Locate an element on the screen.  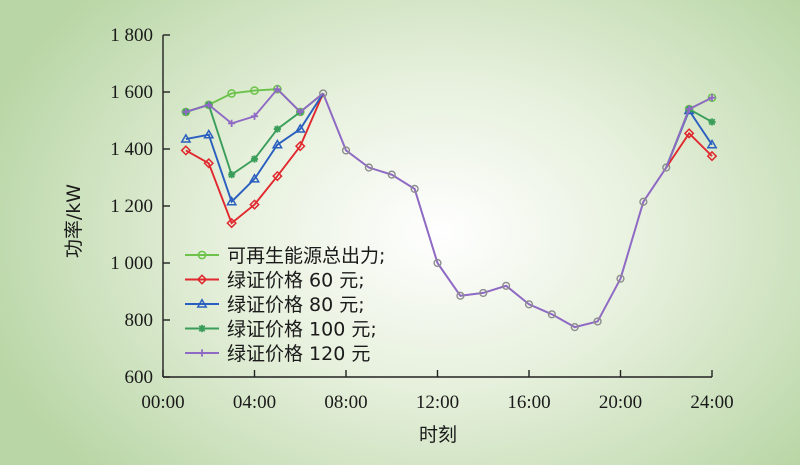
legend-item: 绿证价格 80 元; is located at coordinates (275, 305).